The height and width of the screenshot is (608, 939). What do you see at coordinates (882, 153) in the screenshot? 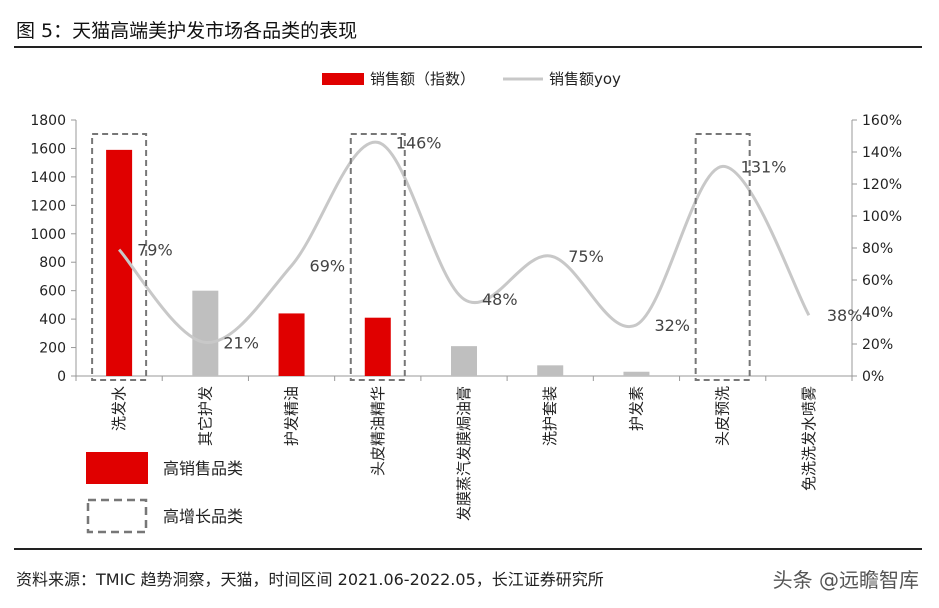
I see `right-tick-label: 140%` at bounding box center [882, 153].